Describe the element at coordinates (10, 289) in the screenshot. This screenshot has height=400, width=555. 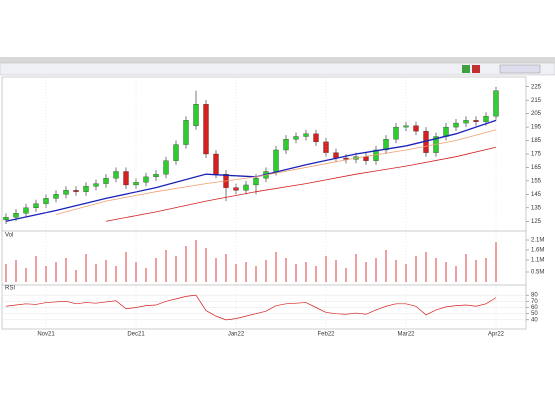
I see `panel-title: RSI` at that location.